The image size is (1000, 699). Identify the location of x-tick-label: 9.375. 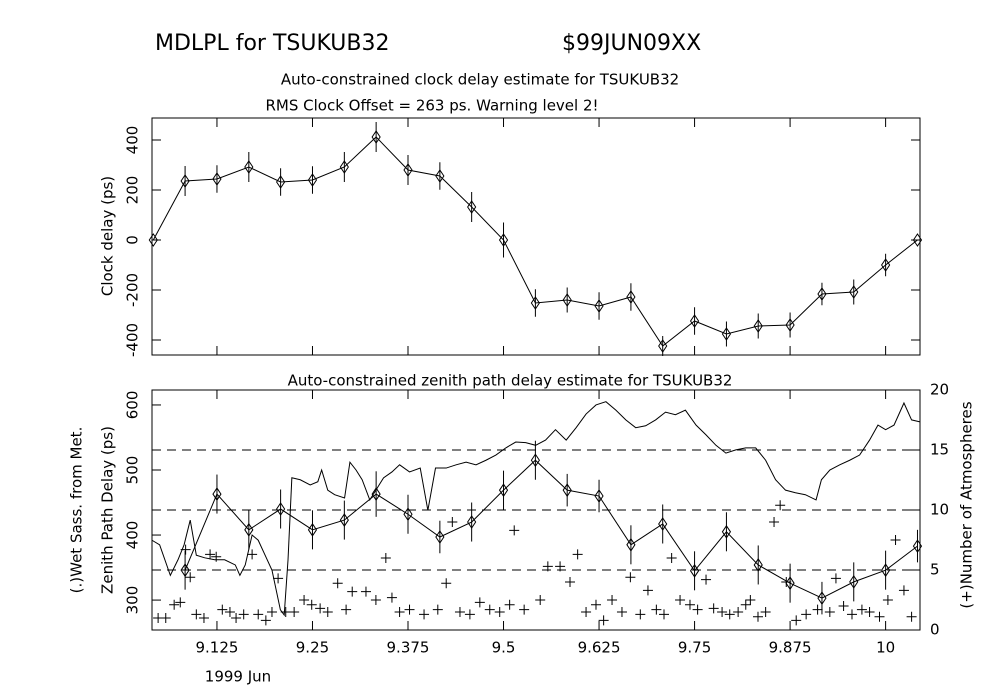
(408, 648).